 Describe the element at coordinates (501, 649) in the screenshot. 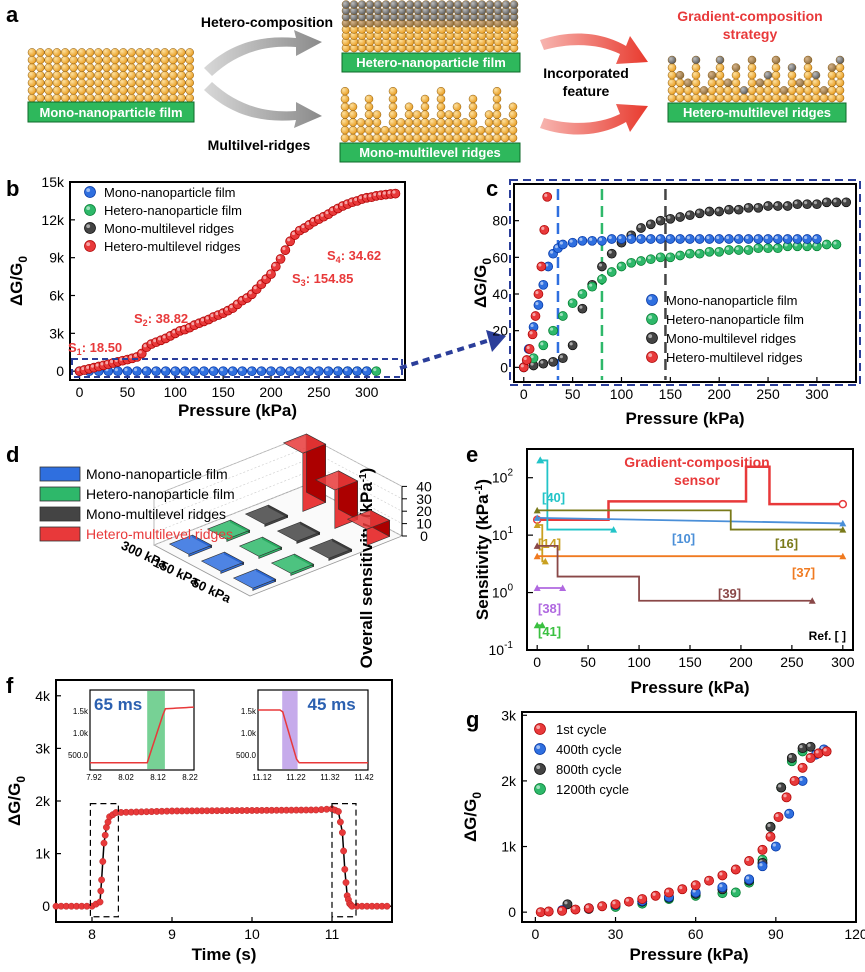

I see `y-tick-label: 10-1` at that location.